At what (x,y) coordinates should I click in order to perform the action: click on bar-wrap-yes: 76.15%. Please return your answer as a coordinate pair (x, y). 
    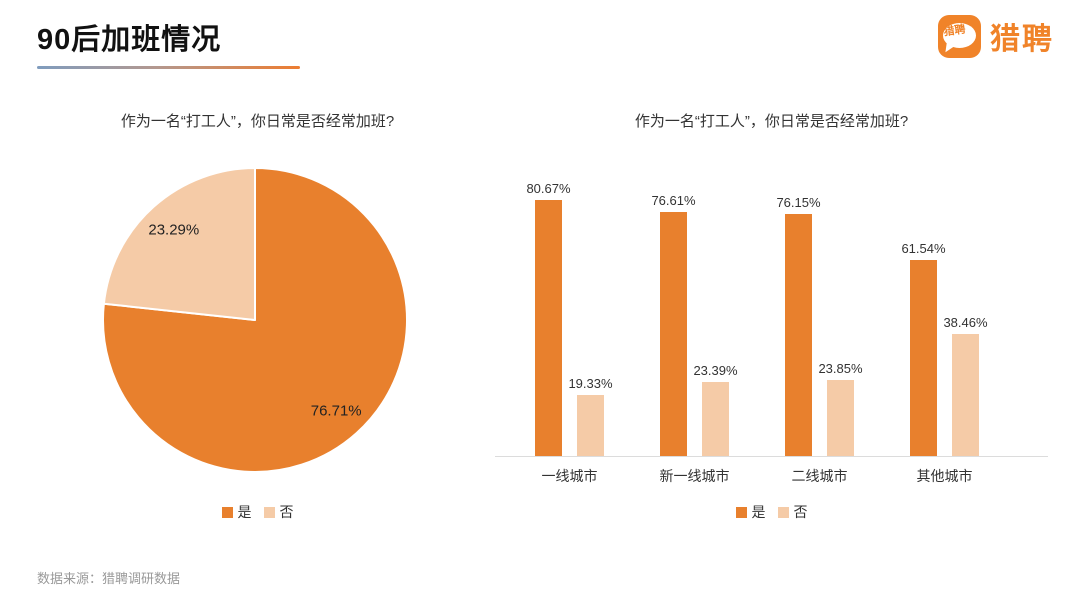
    Looking at the image, I should click on (798, 325).